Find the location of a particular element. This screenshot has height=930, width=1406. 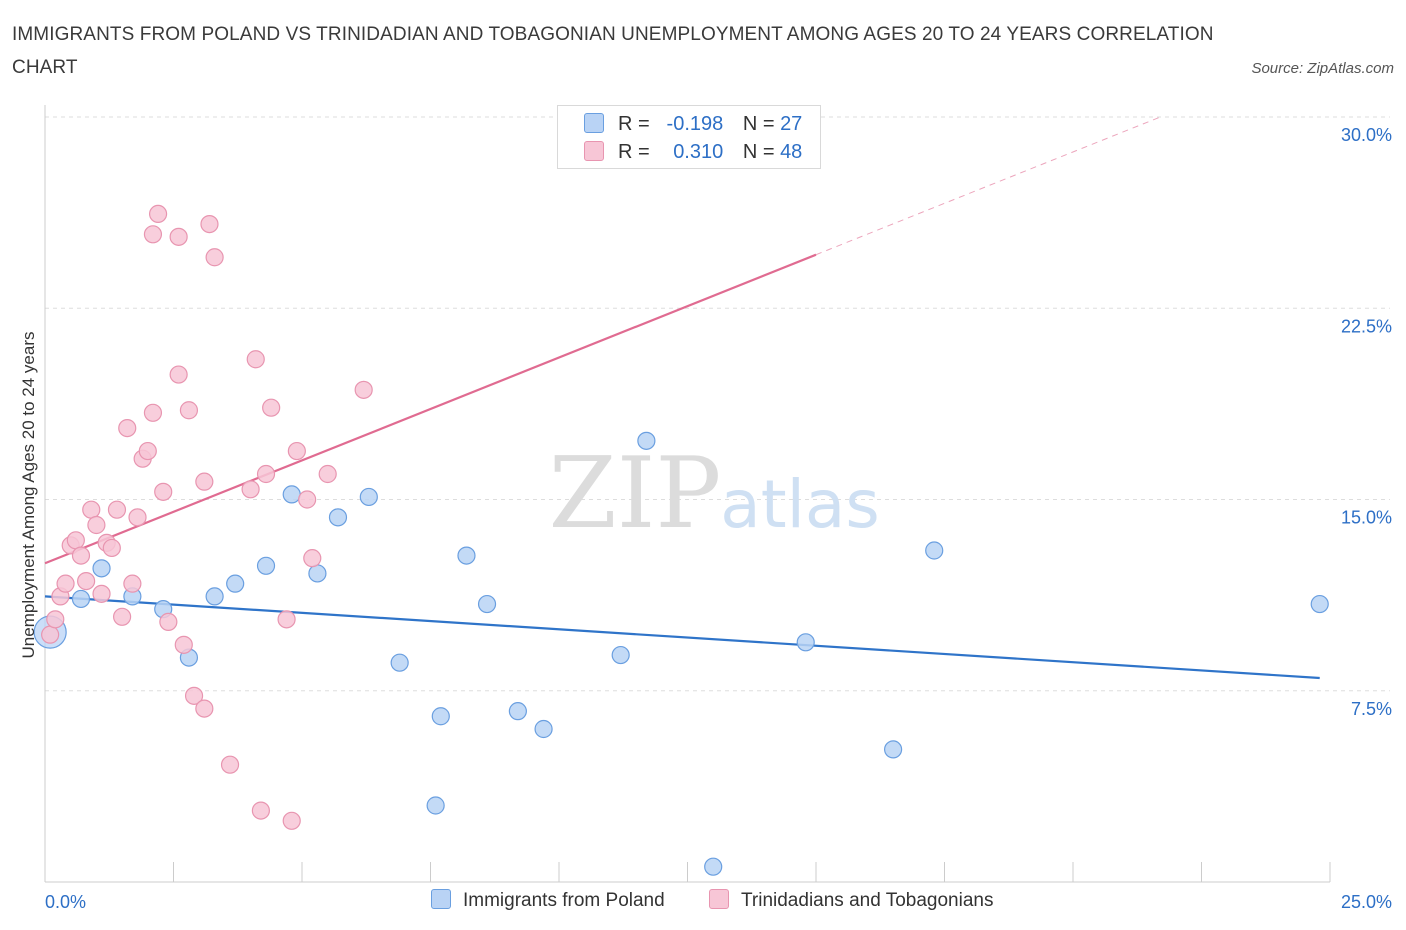

x-tick-label: 0.0% is located at coordinates (65, 902).